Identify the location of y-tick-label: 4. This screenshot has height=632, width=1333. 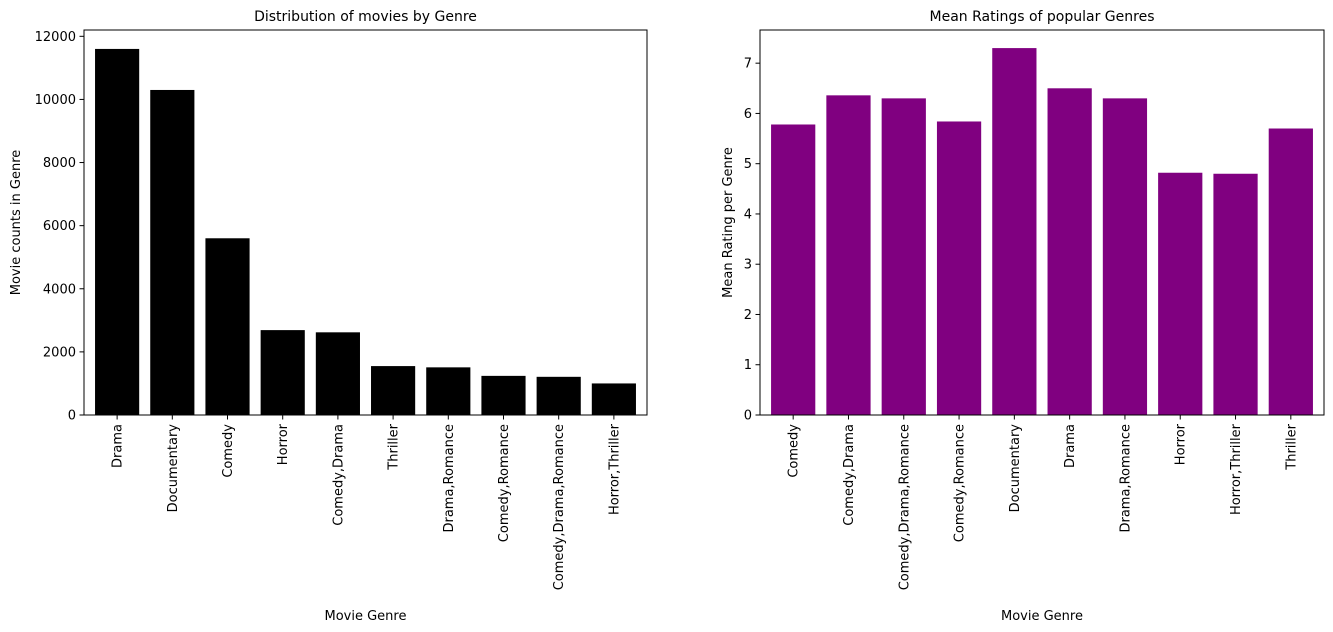
(748, 214).